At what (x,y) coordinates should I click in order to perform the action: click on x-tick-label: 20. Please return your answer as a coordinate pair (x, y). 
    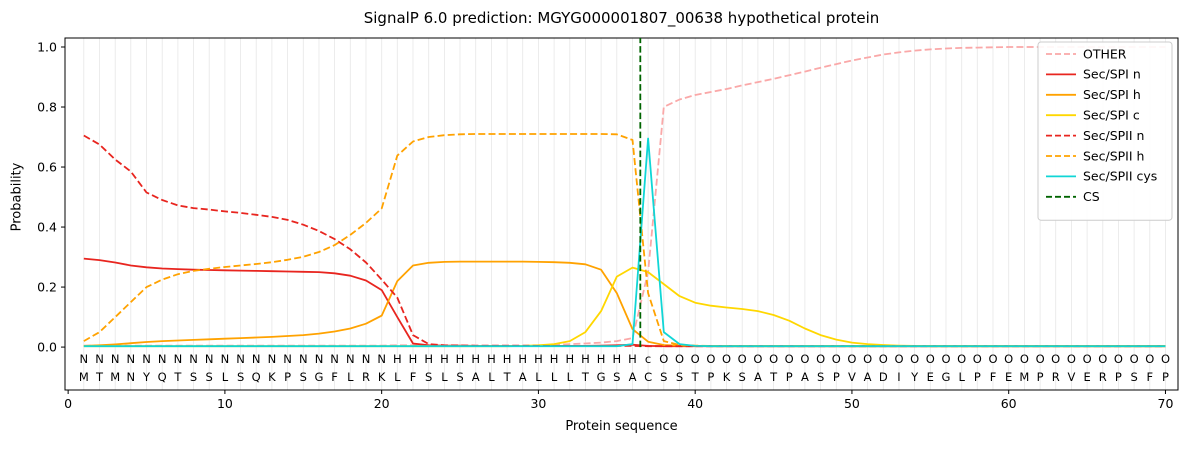
    Looking at the image, I should click on (382, 403).